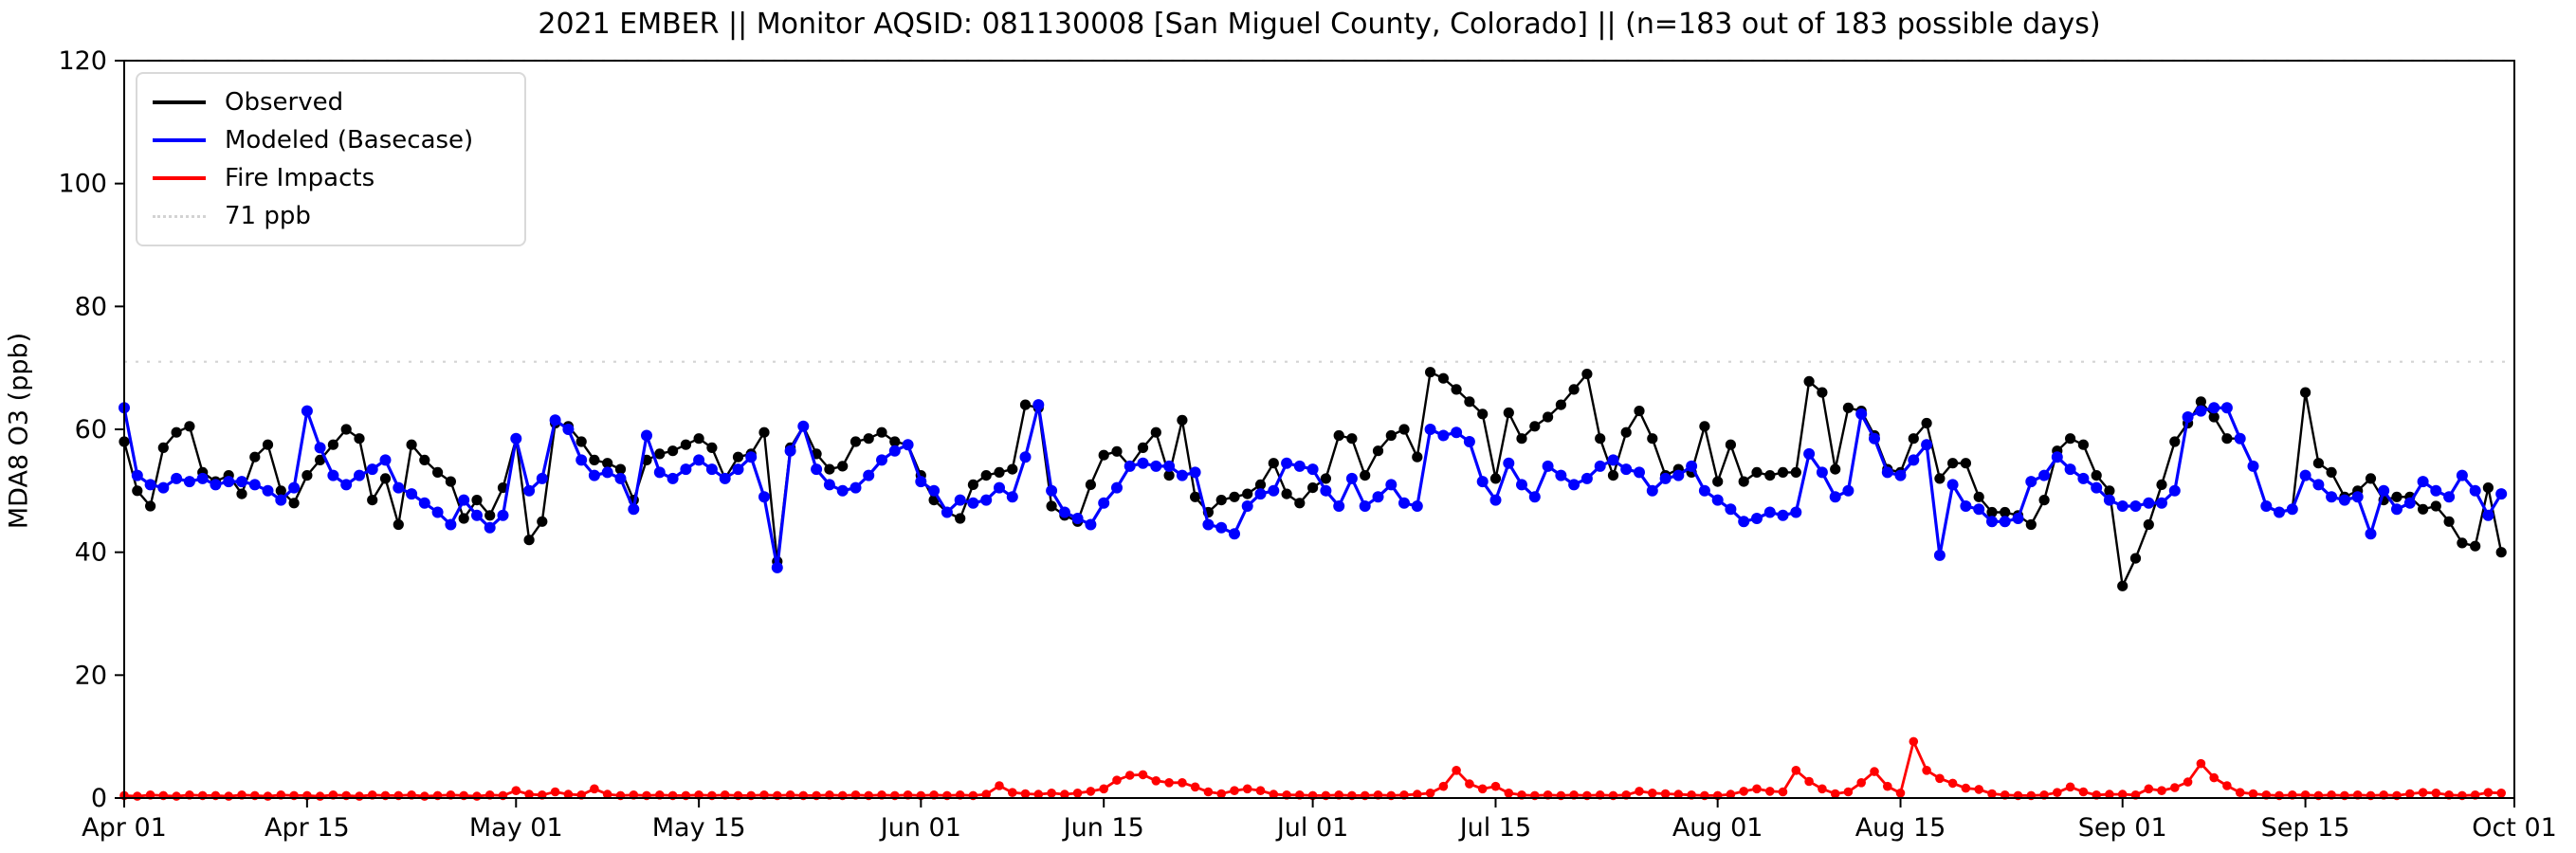 The height and width of the screenshot is (853, 2576). What do you see at coordinates (91, 306) in the screenshot?
I see `y-tick-label: 80` at bounding box center [91, 306].